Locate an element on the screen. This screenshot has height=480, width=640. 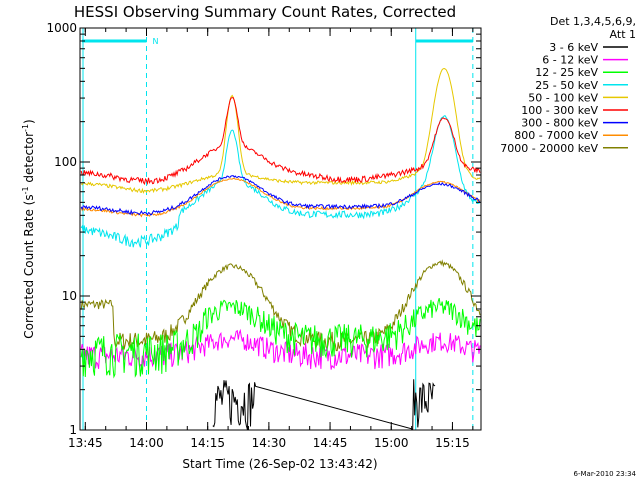
x-tick-label: 13:45 is located at coordinates (85, 443).